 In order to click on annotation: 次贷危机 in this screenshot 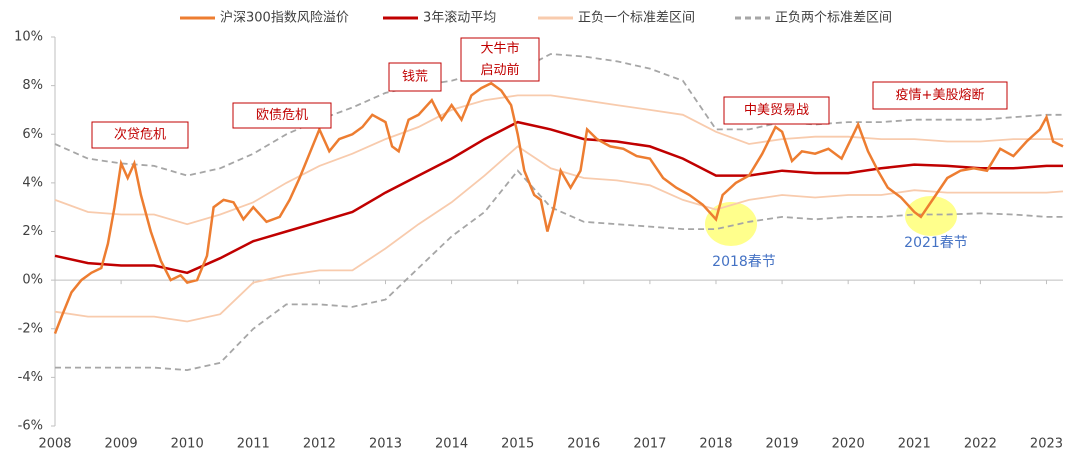, I will do `click(140, 135)`.